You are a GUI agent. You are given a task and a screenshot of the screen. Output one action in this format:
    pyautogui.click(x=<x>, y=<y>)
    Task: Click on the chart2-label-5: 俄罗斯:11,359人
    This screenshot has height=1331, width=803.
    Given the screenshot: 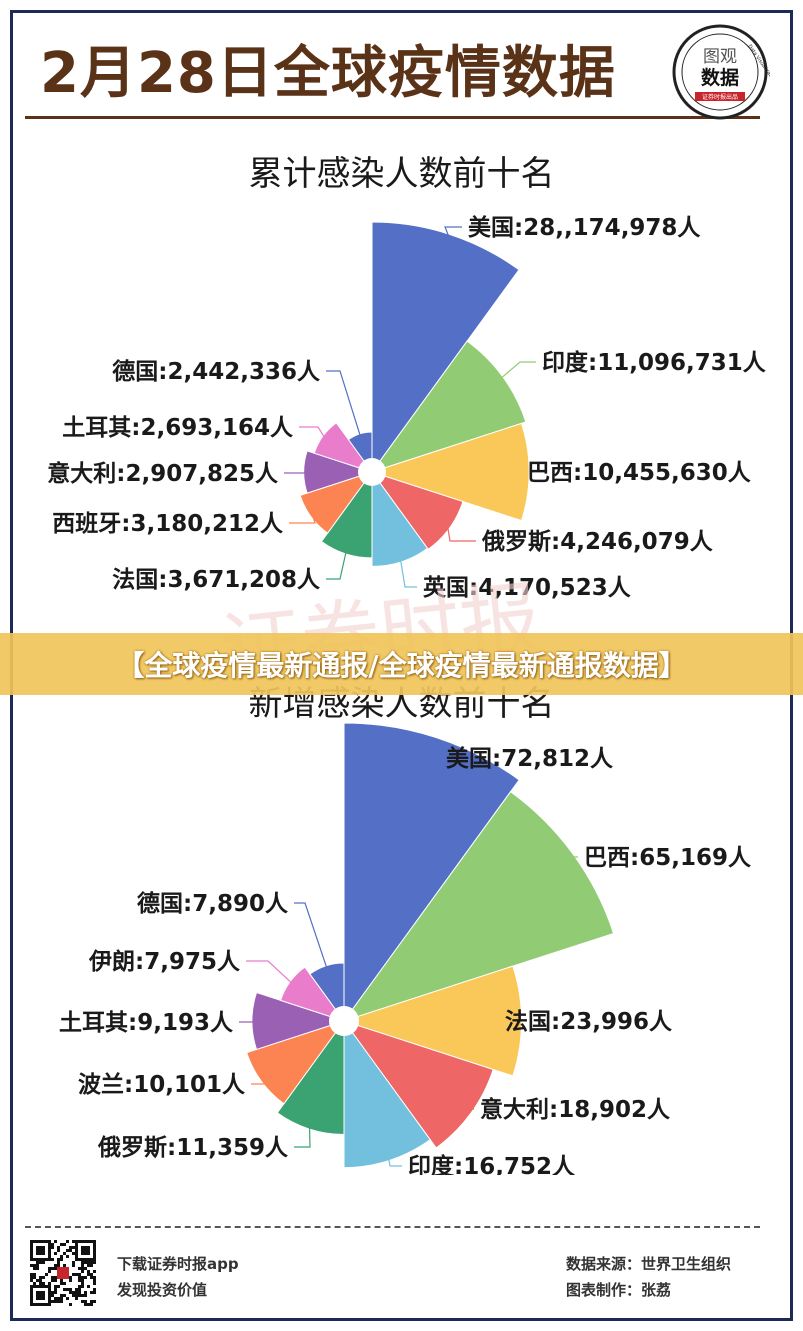 What is the action you would take?
    pyautogui.click(x=193, y=1147)
    